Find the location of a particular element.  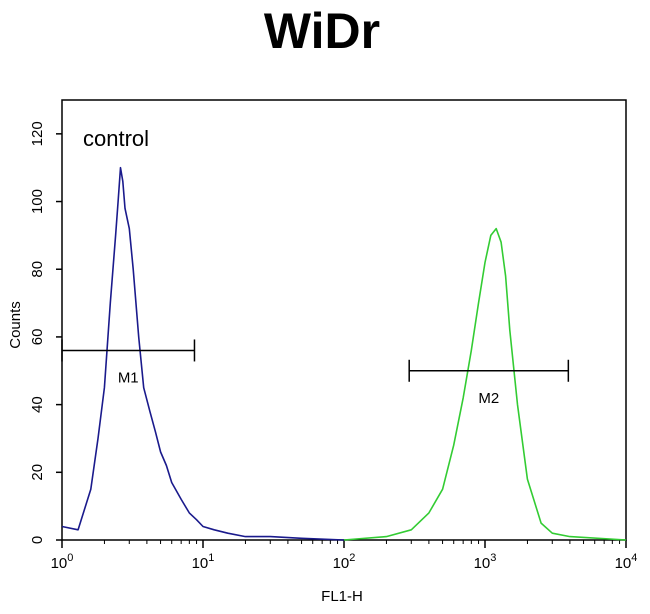

control-annotation: control is located at coordinates (116, 138).